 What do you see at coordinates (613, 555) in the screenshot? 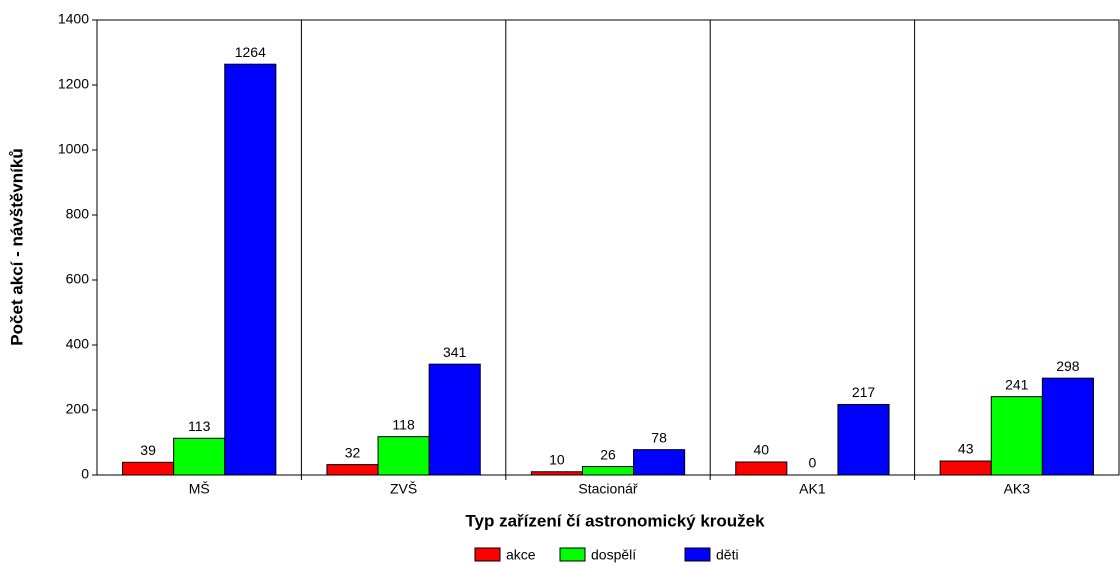
I see `legend-label: dospělí` at bounding box center [613, 555].